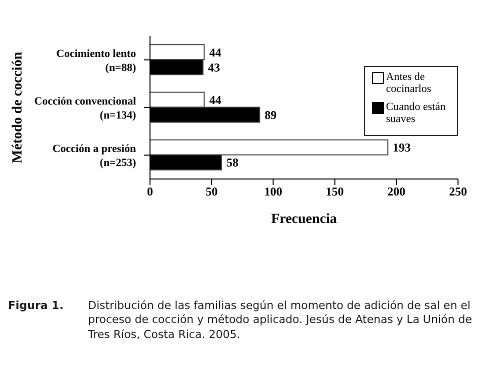  What do you see at coordinates (416, 113) in the screenshot?
I see `legend-label: Cuando están suaves` at bounding box center [416, 113].